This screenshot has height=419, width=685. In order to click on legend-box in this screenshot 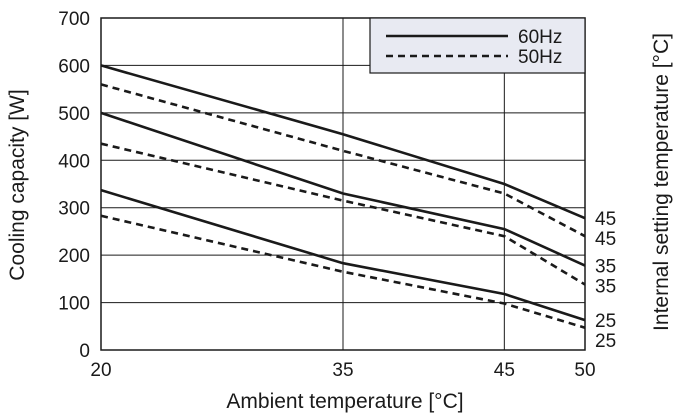, I will do `click(477, 45)`.